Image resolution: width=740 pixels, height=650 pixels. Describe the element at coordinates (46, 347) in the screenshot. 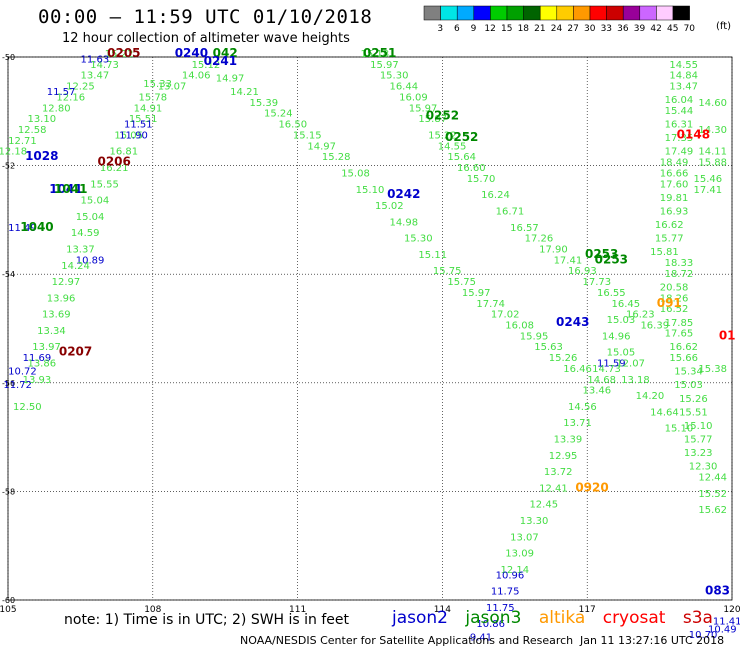

I see `wave-height-value: 13.97` at that location.